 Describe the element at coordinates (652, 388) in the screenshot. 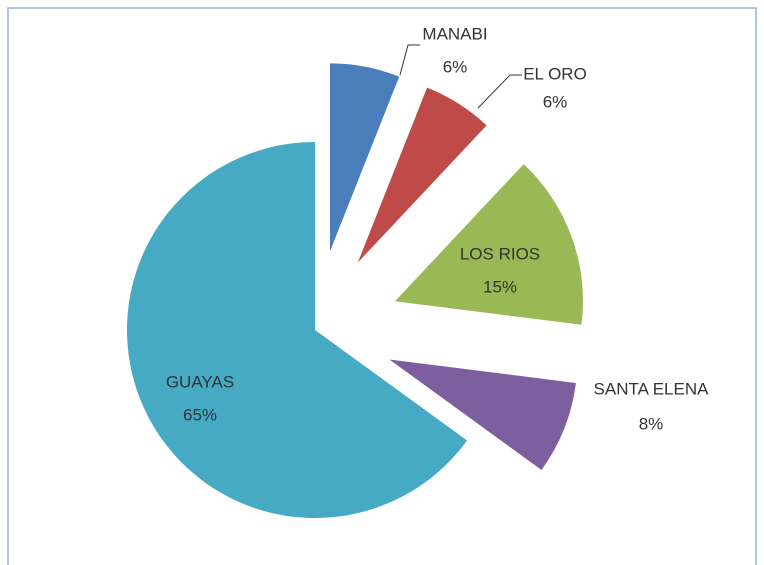

I see `slice-label: SANTA ELENA` at that location.